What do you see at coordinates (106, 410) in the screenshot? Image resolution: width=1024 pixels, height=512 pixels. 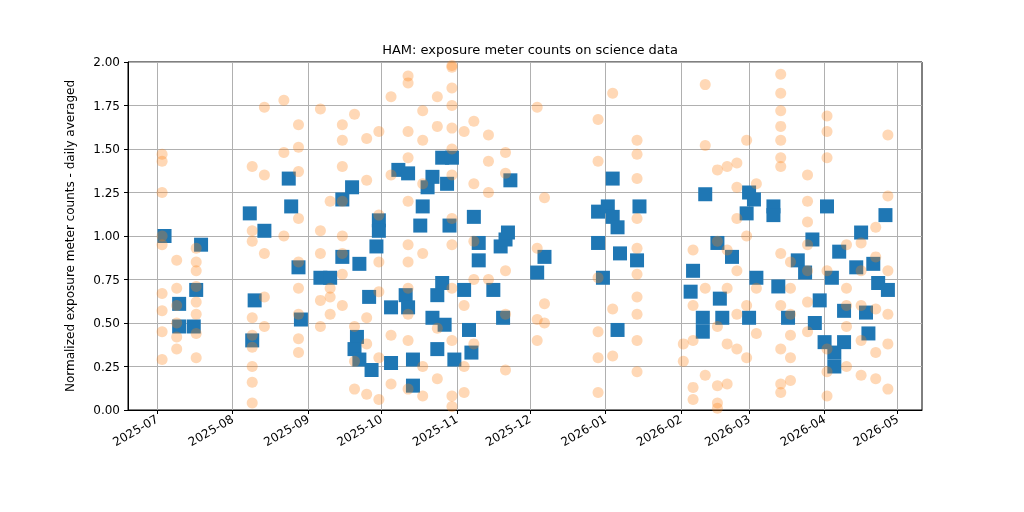 I see `y-tick-label: 0.00` at bounding box center [106, 410].